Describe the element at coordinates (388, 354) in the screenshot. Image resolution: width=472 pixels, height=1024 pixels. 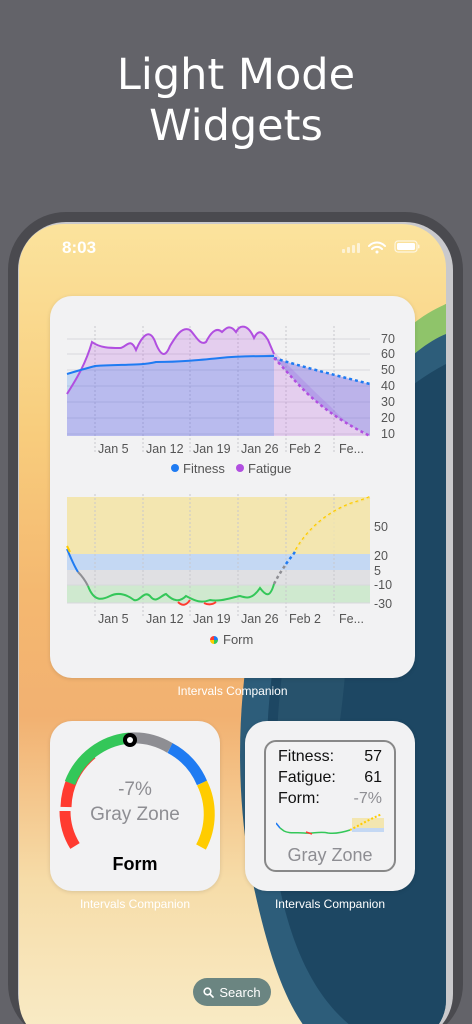
I see `y-tick: 60` at that location.